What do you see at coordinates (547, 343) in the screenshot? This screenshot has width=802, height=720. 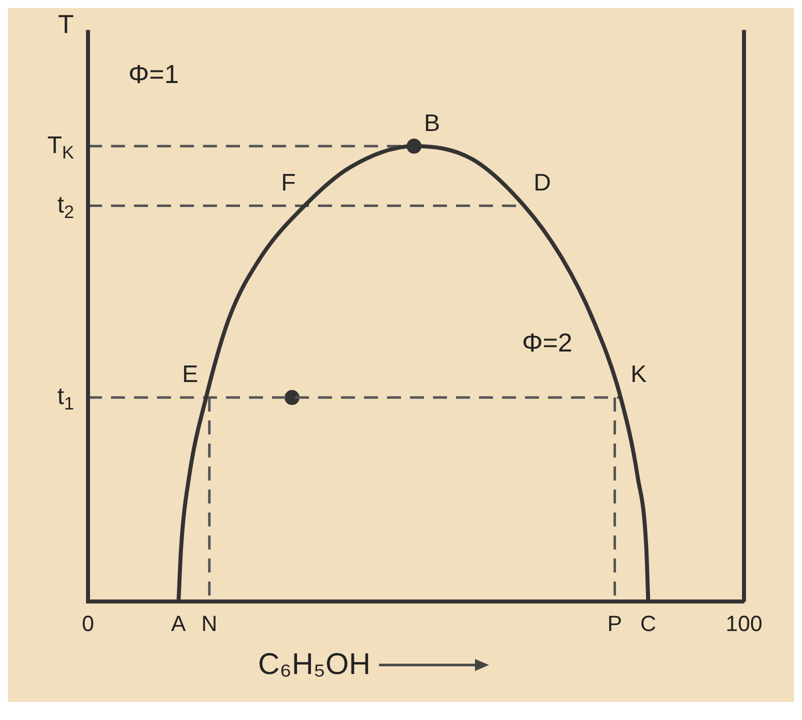 I see `annotation: Φ=2` at bounding box center [547, 343].